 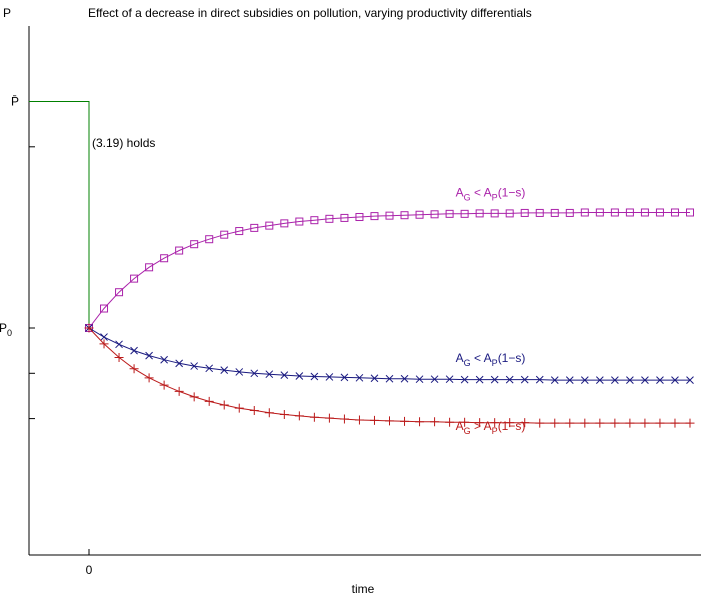 I want to click on x-tick-label: 0, so click(x=89, y=570).